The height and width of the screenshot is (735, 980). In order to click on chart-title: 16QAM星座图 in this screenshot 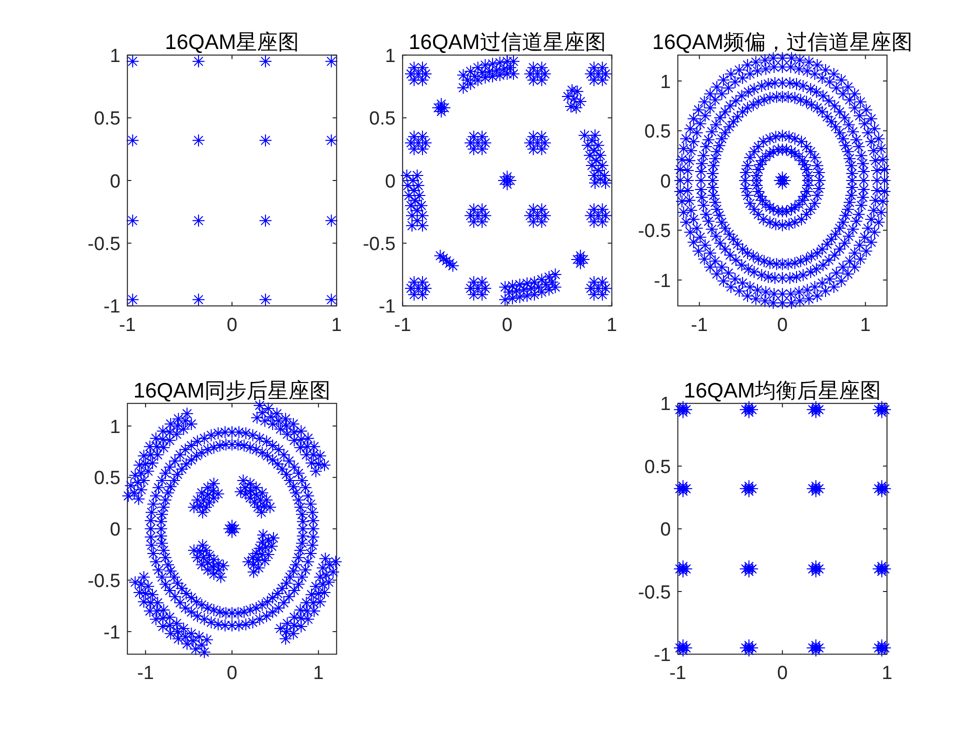, I will do `click(232, 42)`.